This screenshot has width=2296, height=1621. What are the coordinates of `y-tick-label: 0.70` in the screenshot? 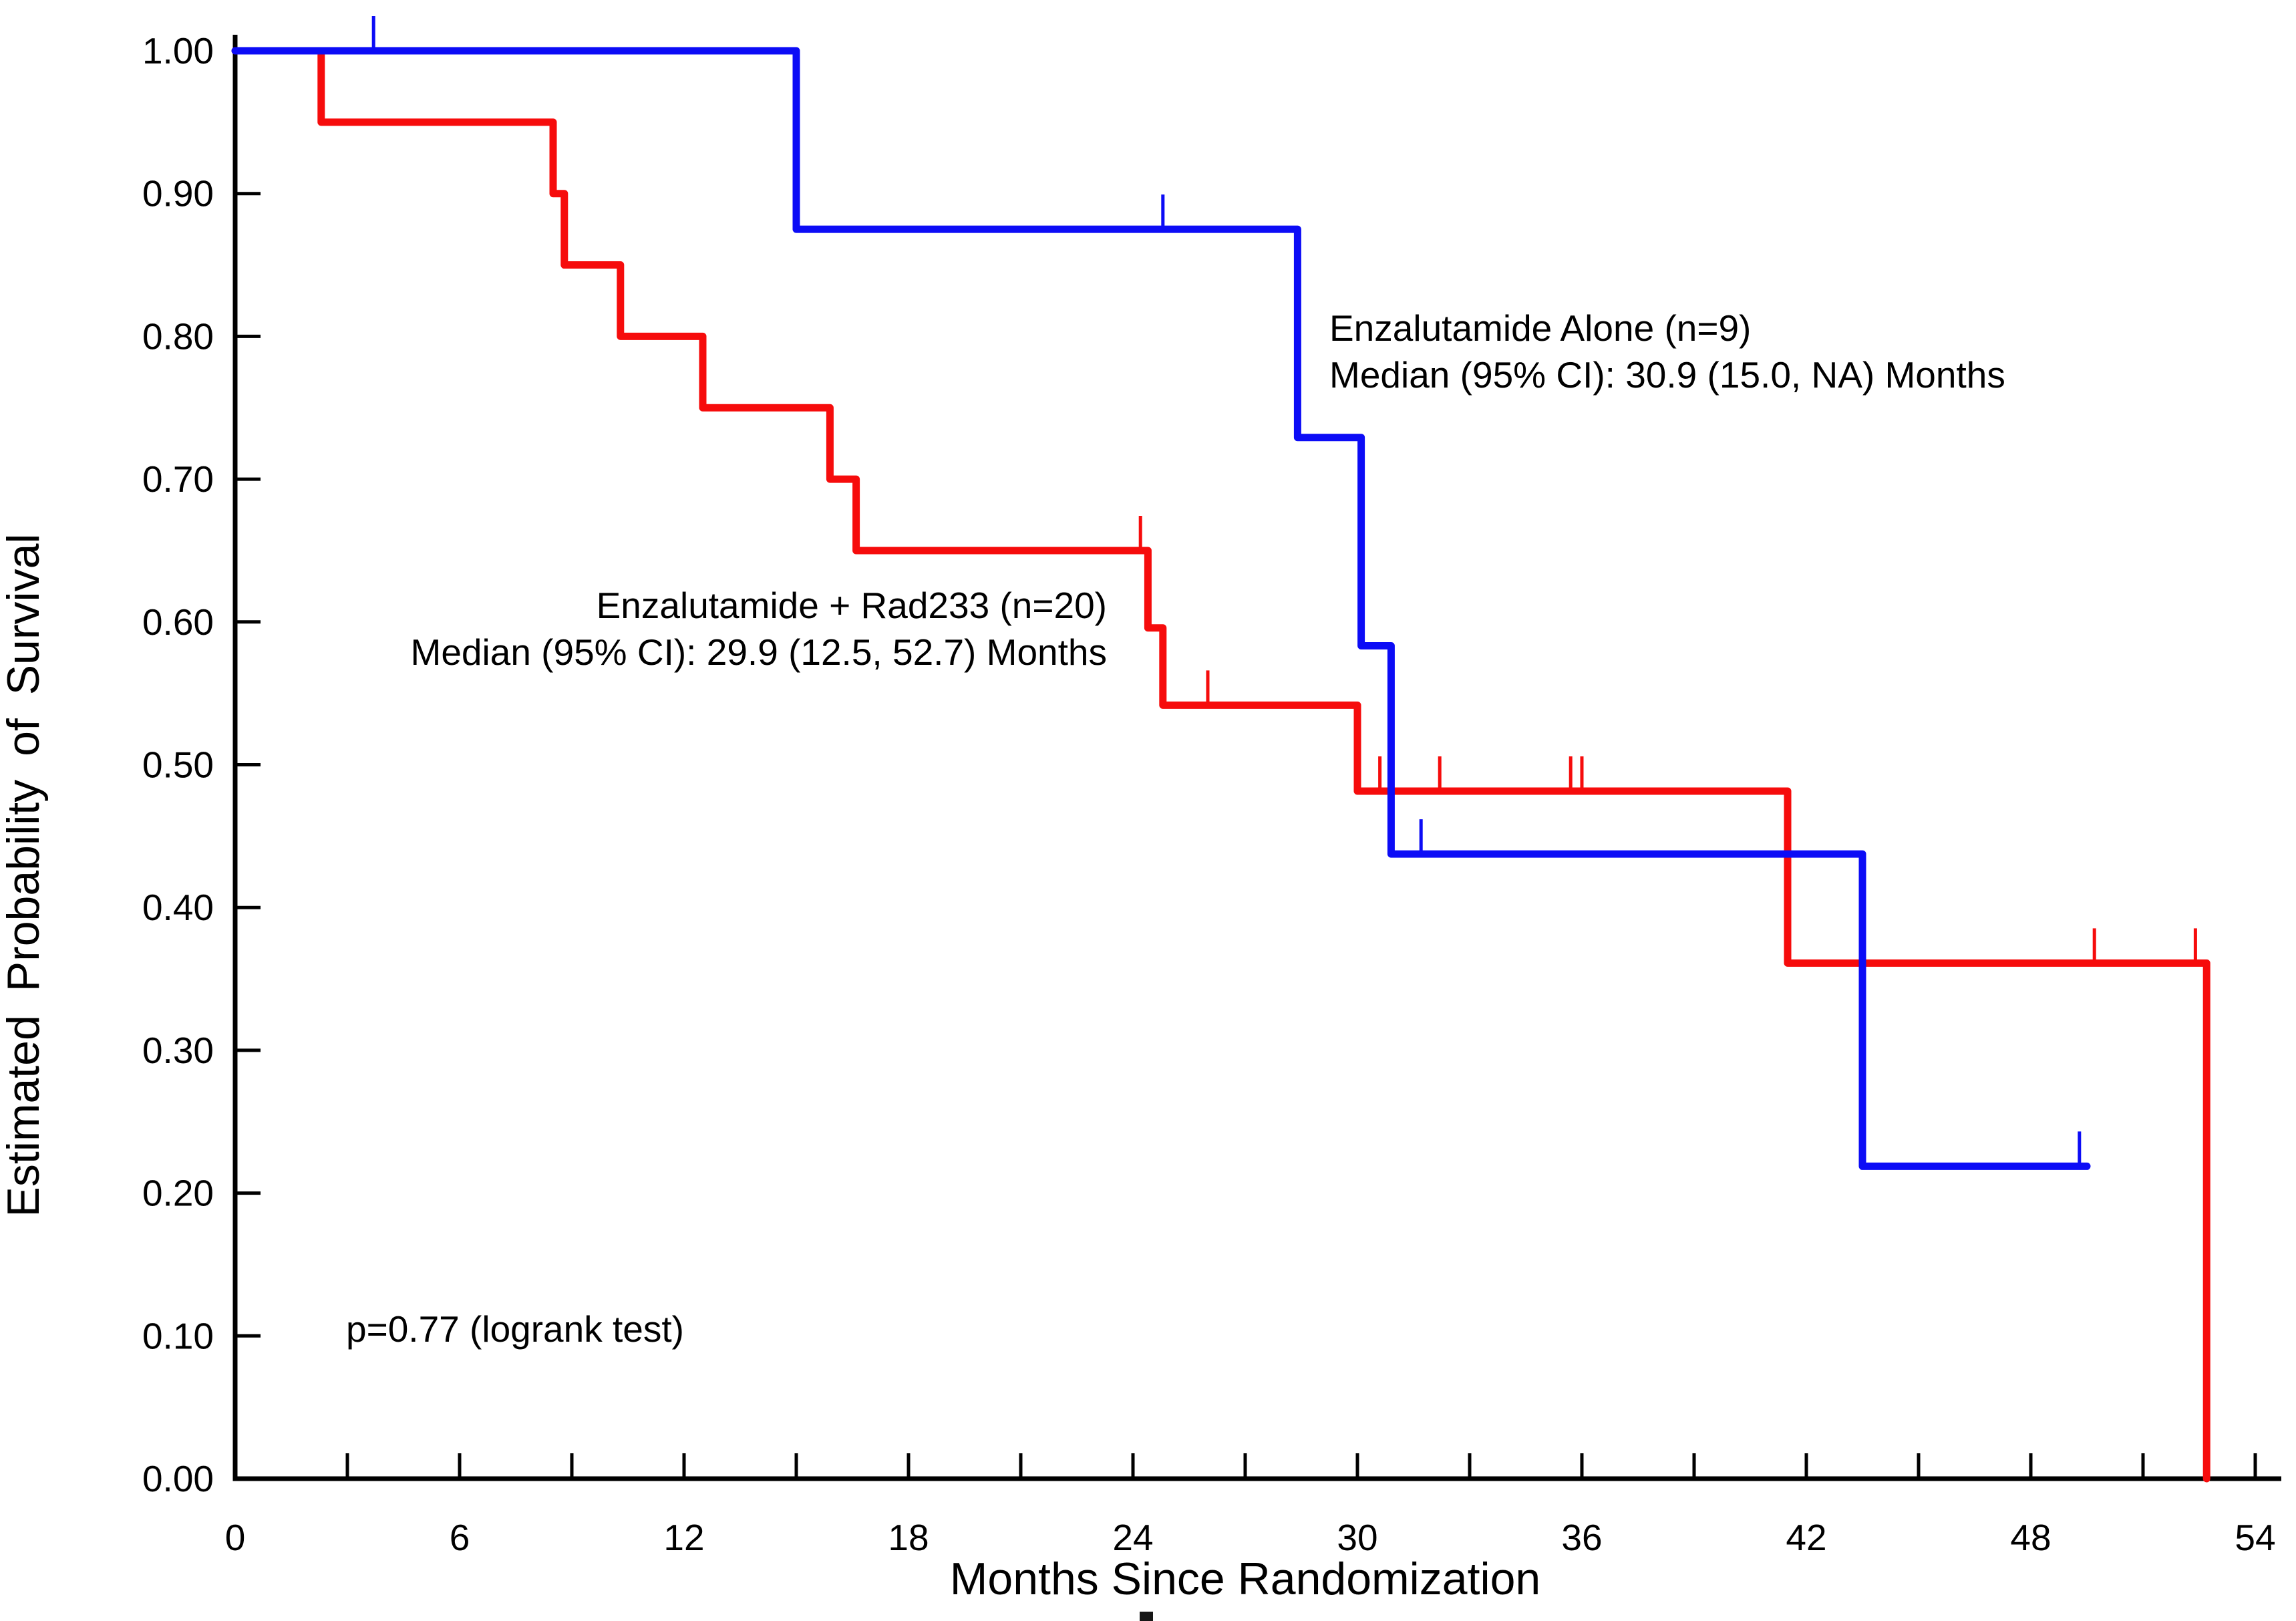 It's located at (178, 479).